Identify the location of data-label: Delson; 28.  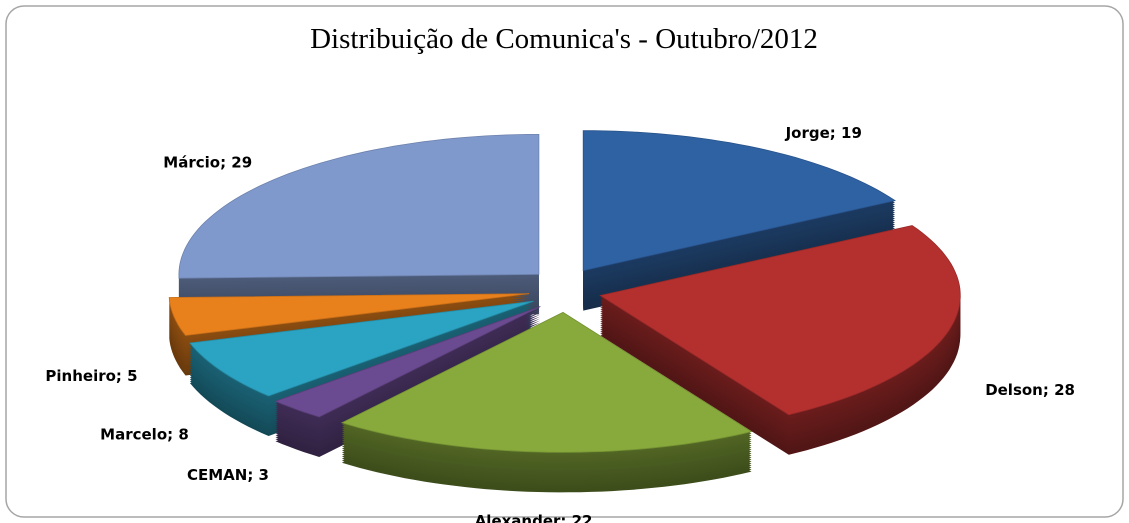
(1030, 390).